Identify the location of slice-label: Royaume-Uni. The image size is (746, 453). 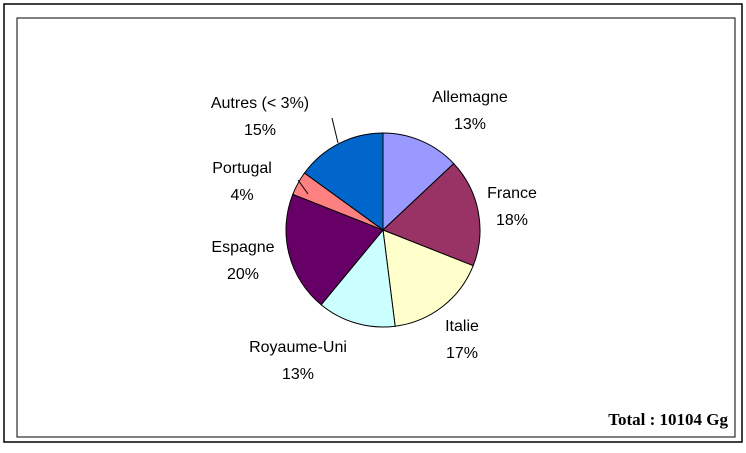
(298, 347).